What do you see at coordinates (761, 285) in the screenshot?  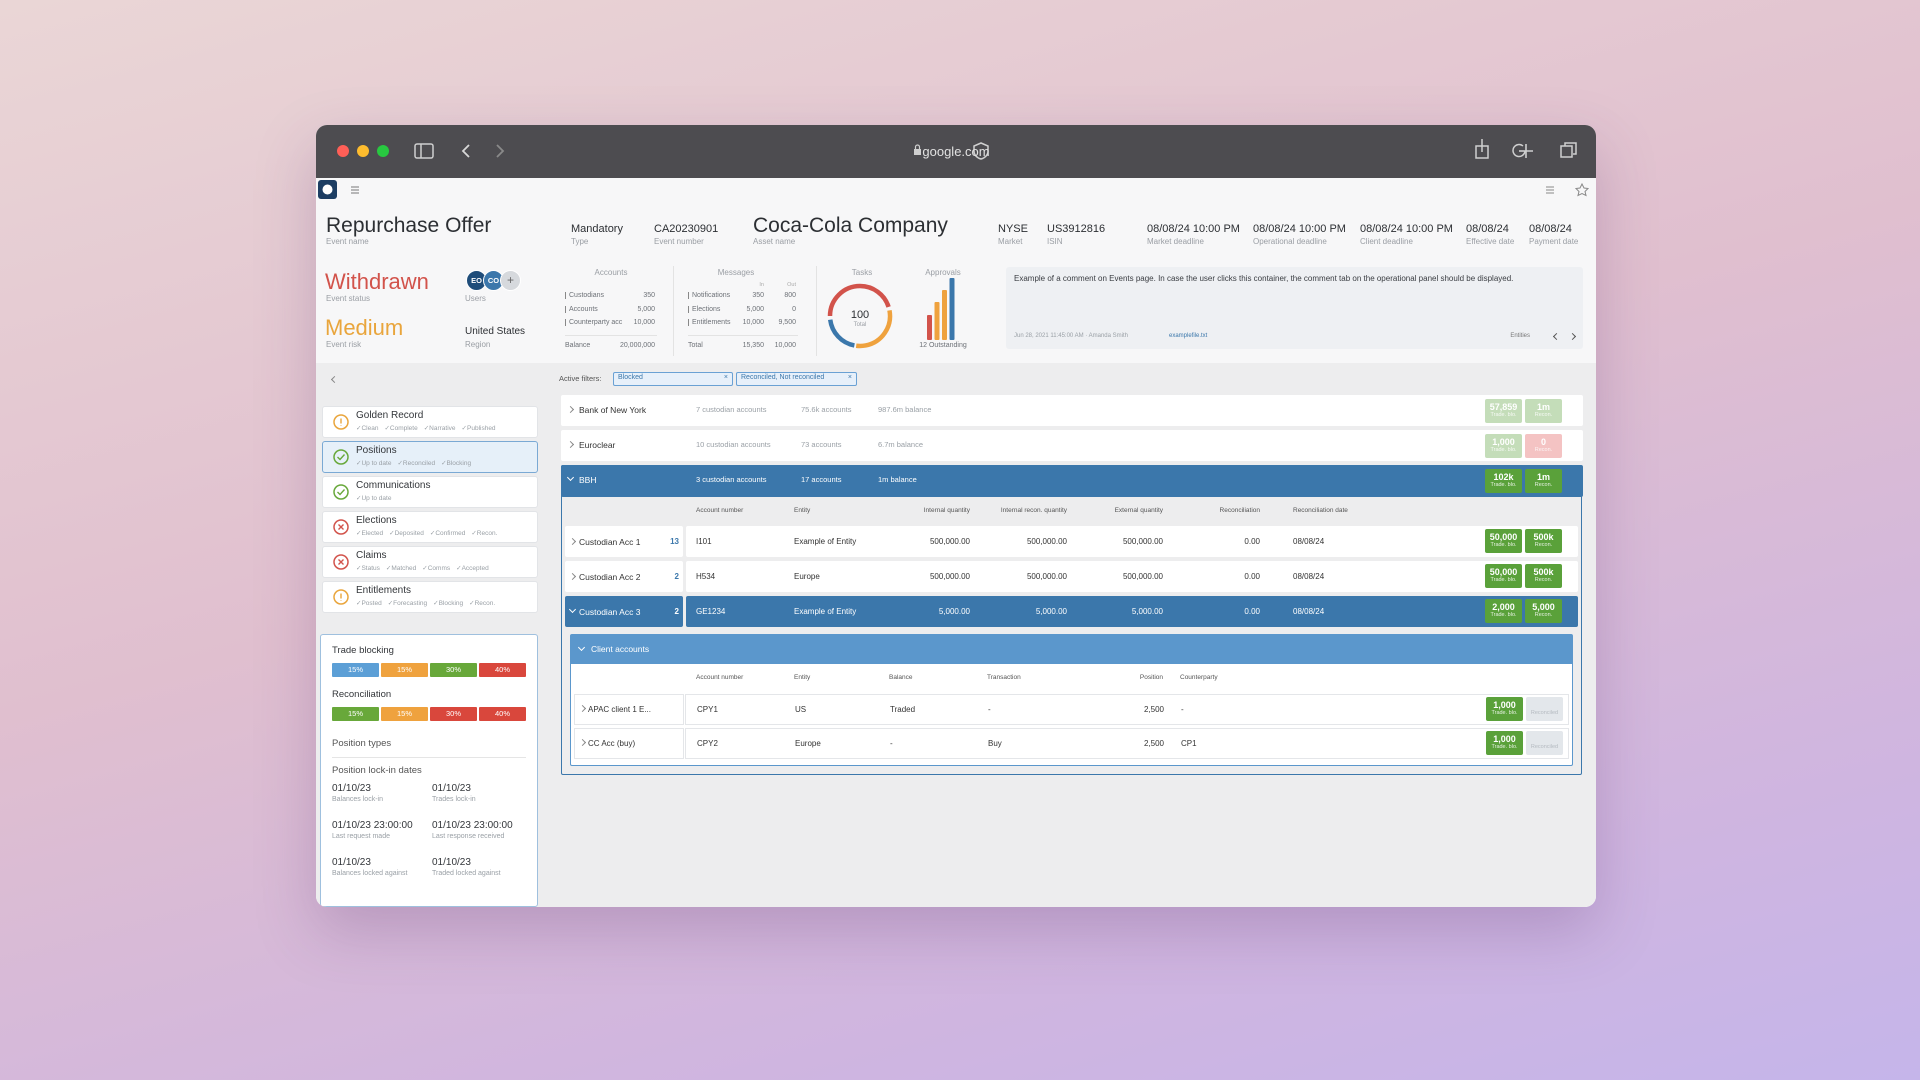 I see `column-label: In` at bounding box center [761, 285].